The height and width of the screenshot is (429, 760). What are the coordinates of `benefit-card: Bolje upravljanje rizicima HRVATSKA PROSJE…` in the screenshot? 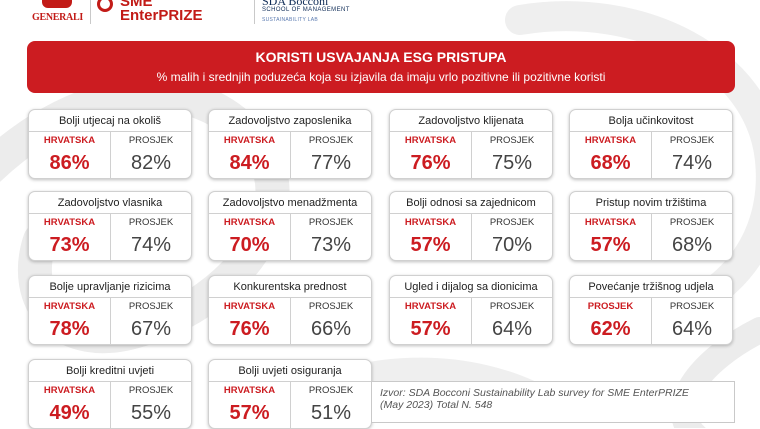 It's located at (110, 310).